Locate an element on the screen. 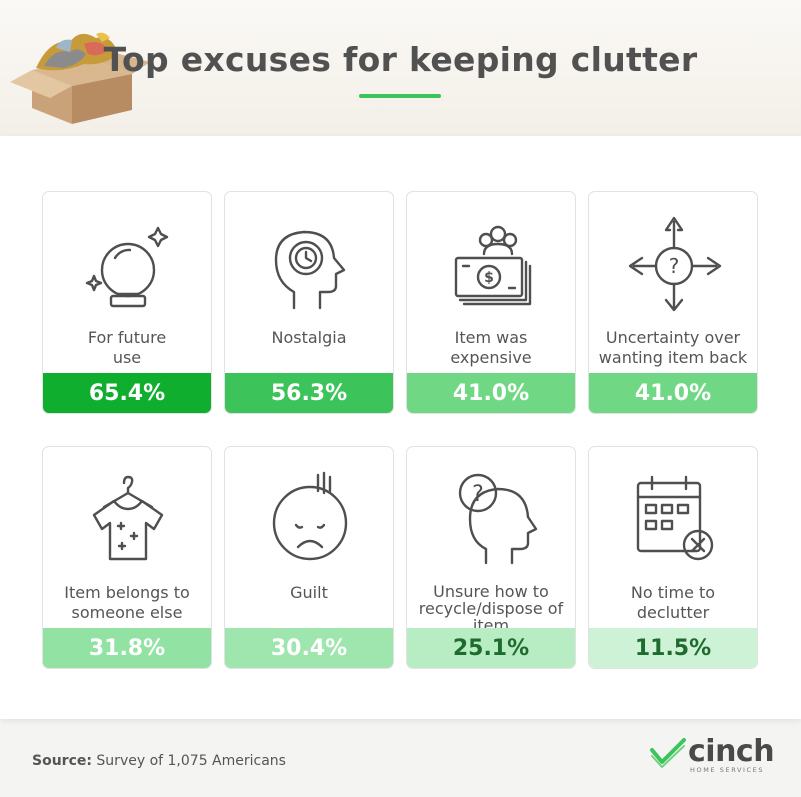  value-label: 25.1% is located at coordinates (491, 648).